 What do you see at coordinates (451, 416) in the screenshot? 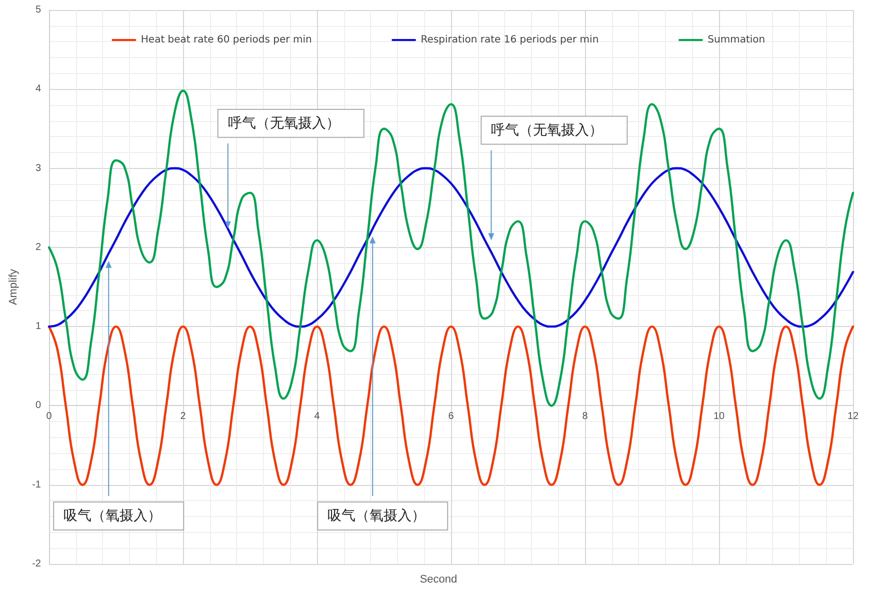
I see `x-tick-label: 6` at bounding box center [451, 416].